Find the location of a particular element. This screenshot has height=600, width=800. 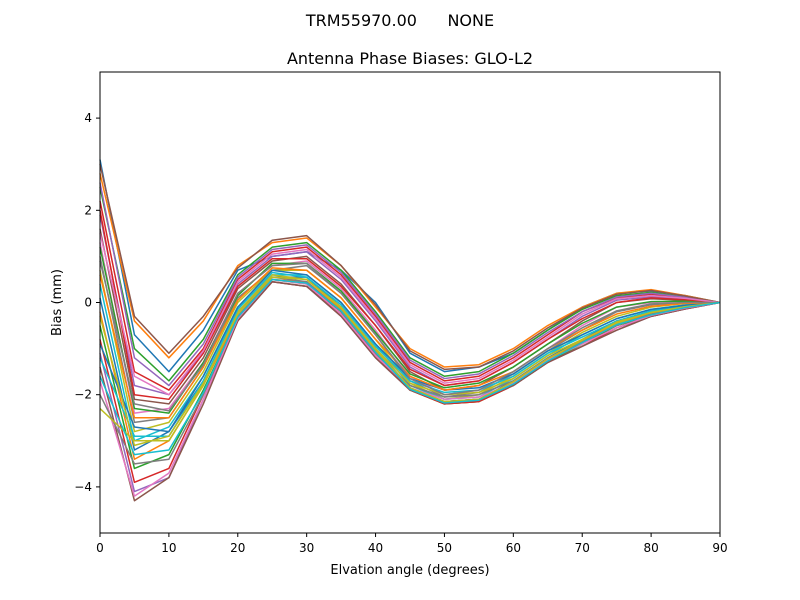

x-tick-label: 70 is located at coordinates (582, 548).